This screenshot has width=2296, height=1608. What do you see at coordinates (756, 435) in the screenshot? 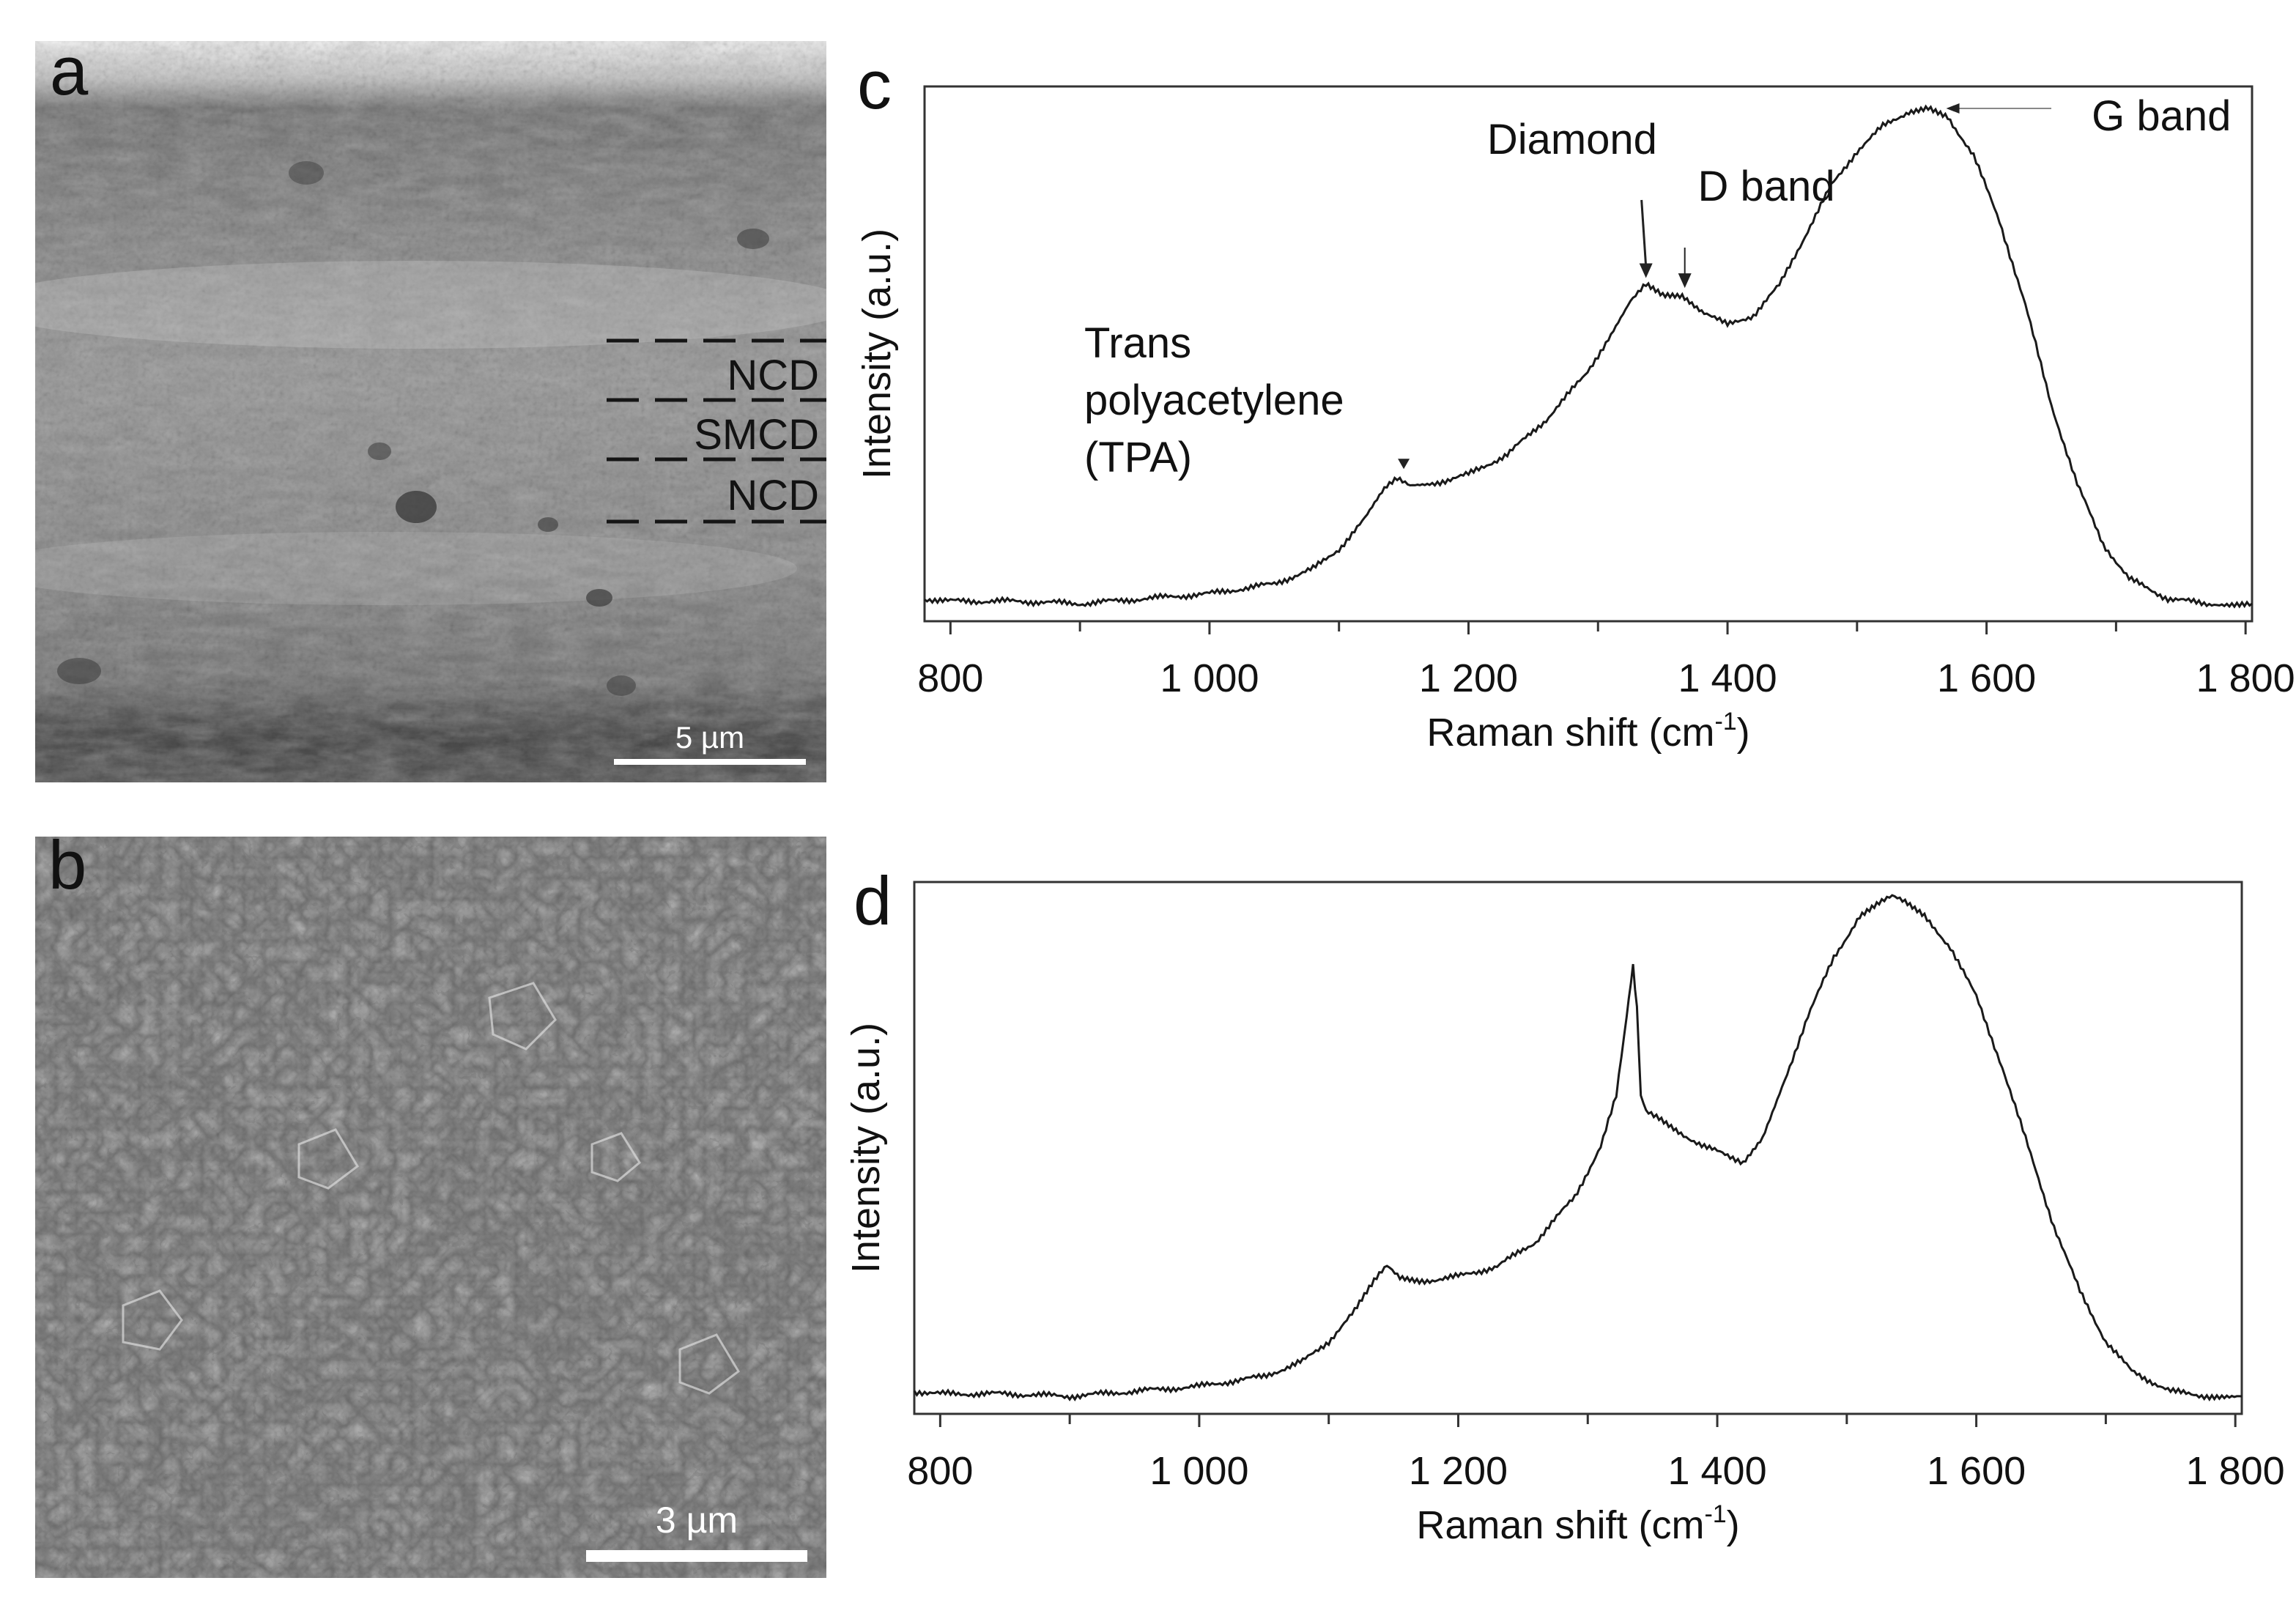
I see `layer-label-smcd: SMCD` at bounding box center [756, 435].